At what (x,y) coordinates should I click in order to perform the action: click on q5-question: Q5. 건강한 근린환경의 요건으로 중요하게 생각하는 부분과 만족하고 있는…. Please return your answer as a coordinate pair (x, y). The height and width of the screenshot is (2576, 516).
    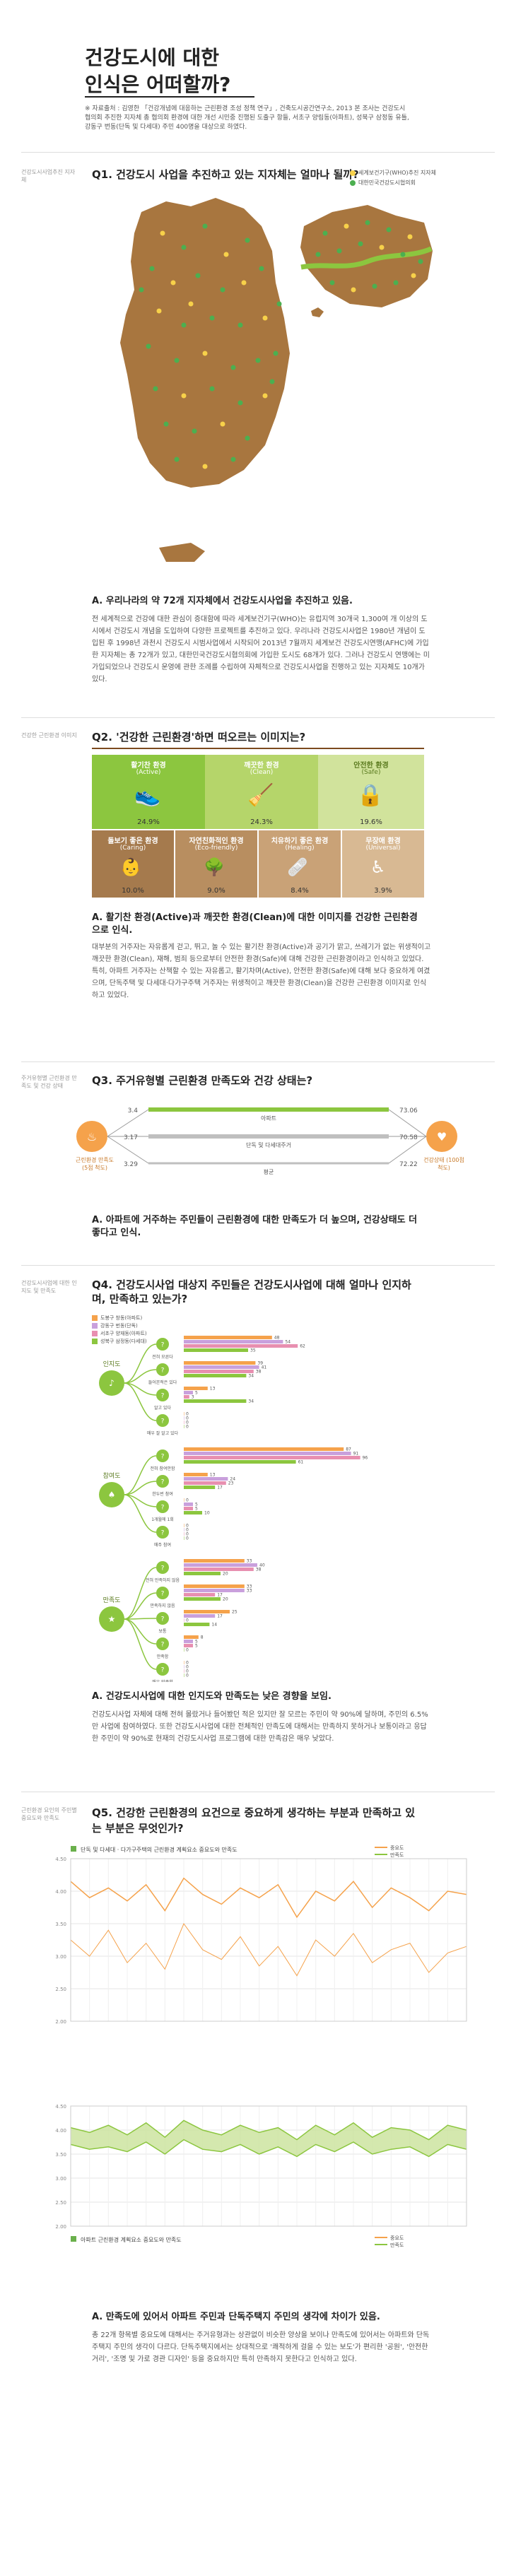
    Looking at the image, I should click on (254, 1820).